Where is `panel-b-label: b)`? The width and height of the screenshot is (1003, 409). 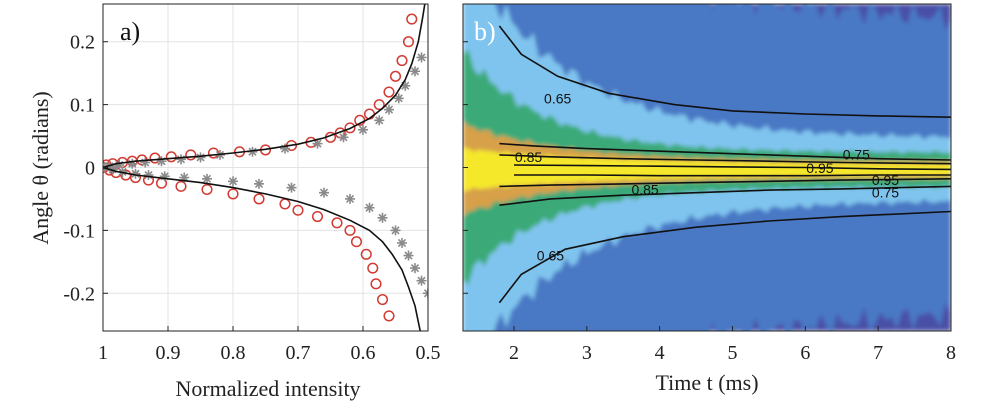
panel-b-label: b) is located at coordinates (485, 31).